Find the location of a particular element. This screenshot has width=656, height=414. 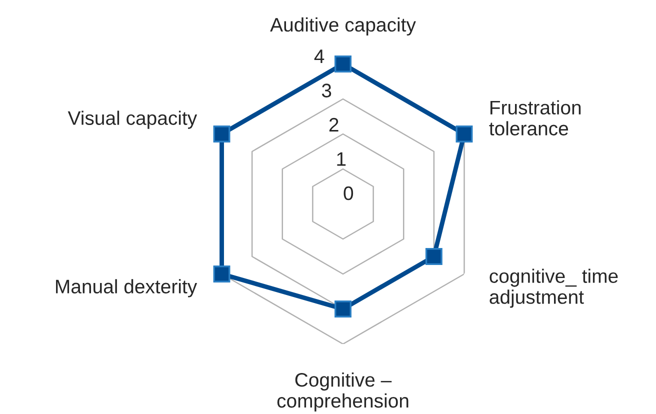

y-tick-label: 3 is located at coordinates (327, 91).